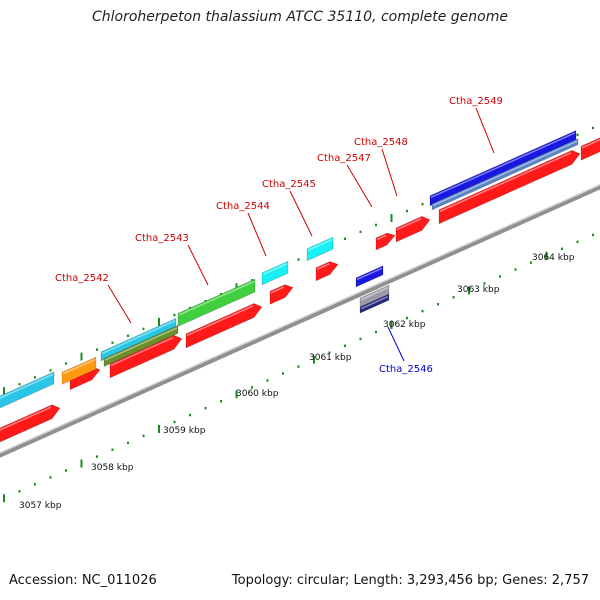  I want to click on kbp-tick-label: 3064 kbp, so click(553, 258).